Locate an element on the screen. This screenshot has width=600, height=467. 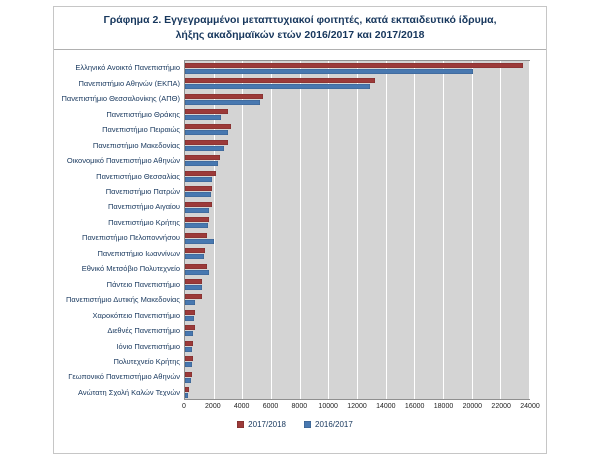
chart-row: Γεωπονικό Πανεπιστήμιο Αθηνών is located at coordinates (295, 377).